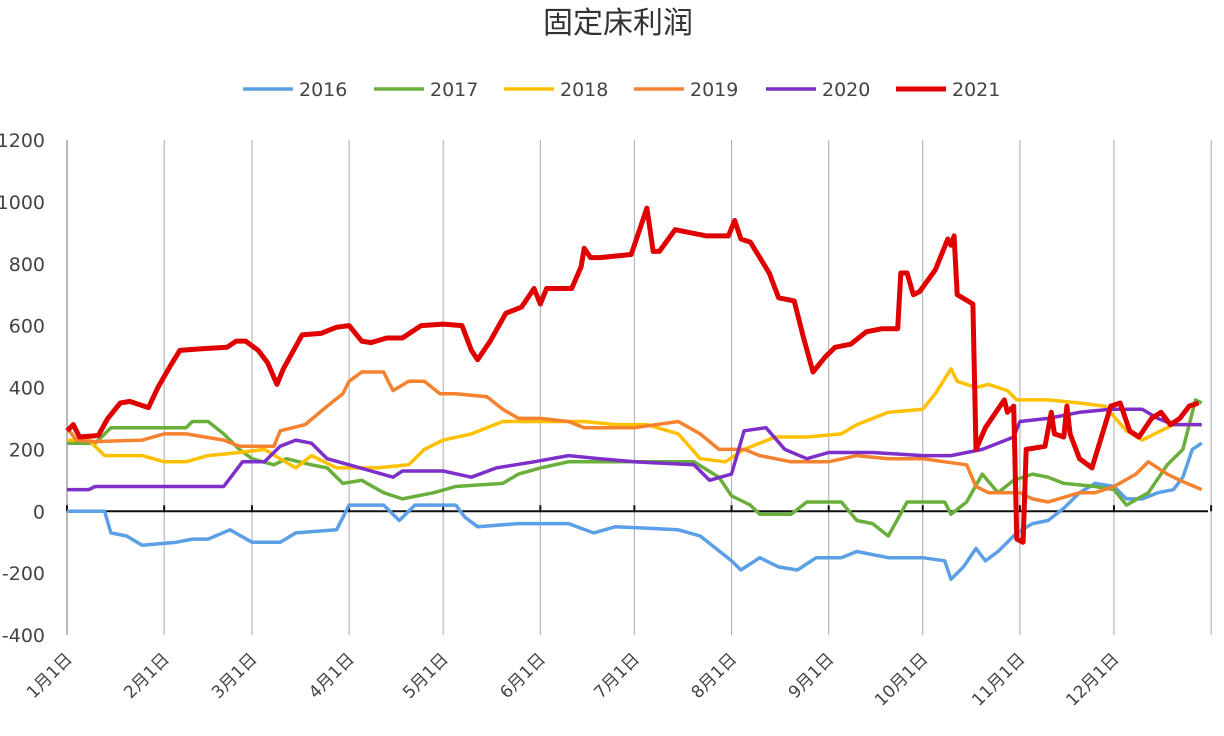 The width and height of the screenshot is (1224, 736). What do you see at coordinates (846, 90) in the screenshot?
I see `legend-label: 2020` at bounding box center [846, 90].